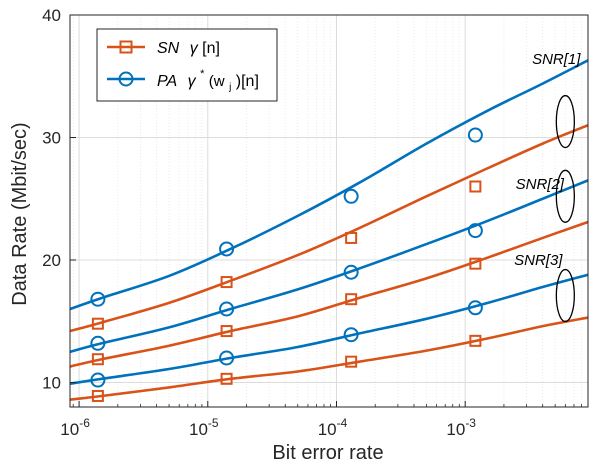  I want to click on legend-label-pa: PA γ * (w j )[n], so click(208, 79).